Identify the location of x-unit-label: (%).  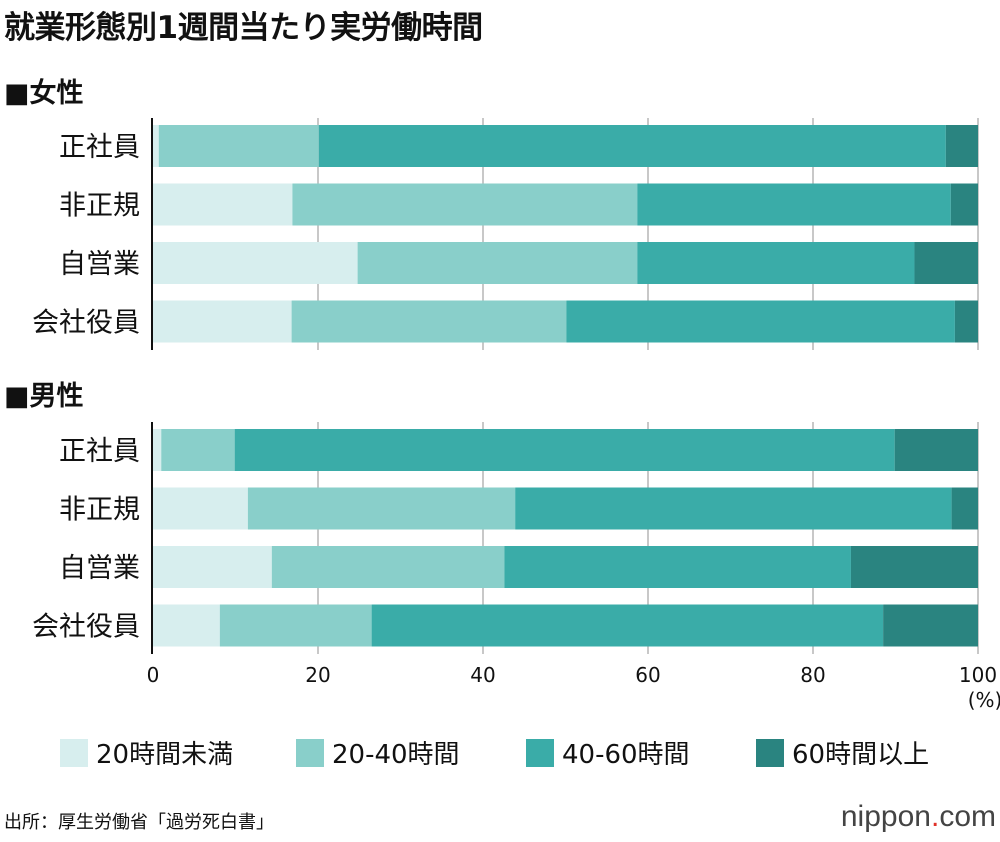
(984, 700).